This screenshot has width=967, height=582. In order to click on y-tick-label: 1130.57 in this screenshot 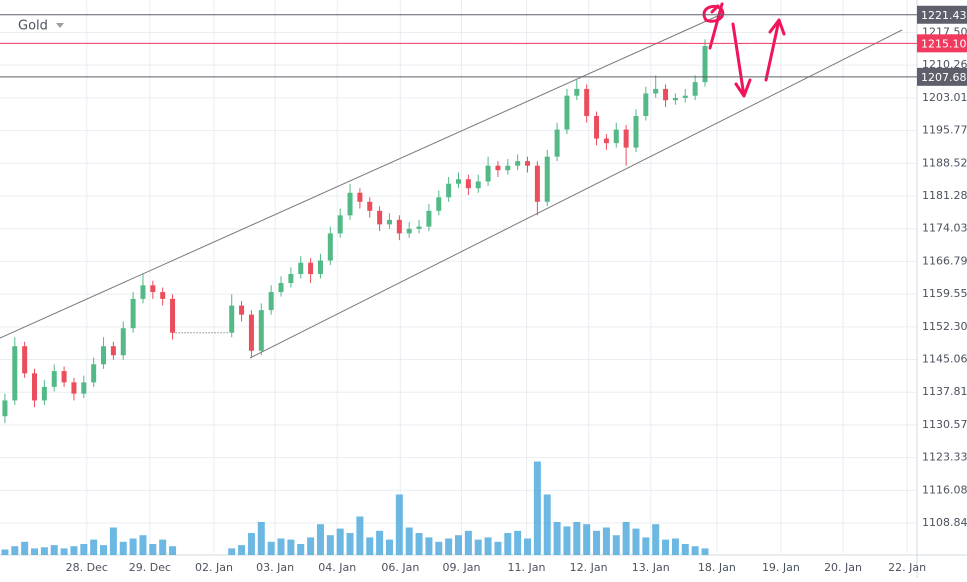, I will do `click(944, 424)`.